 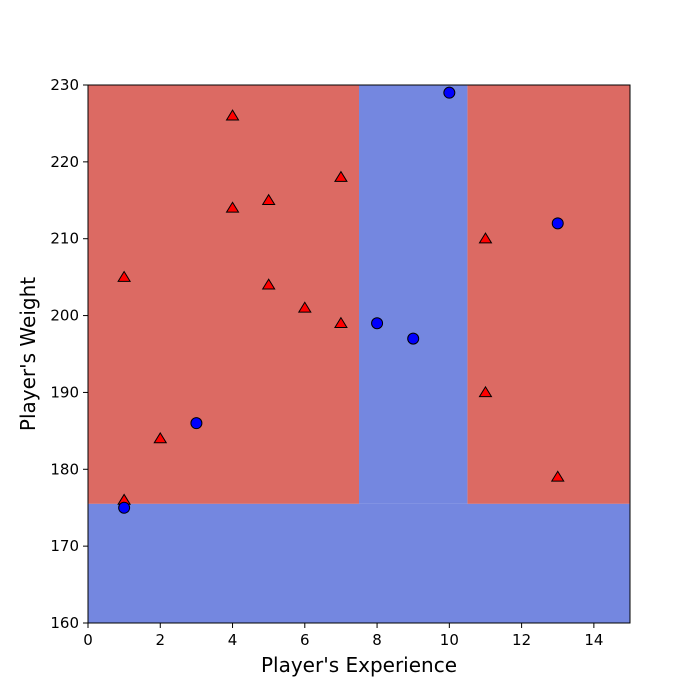 I want to click on y-tick-label: 190, so click(x=64, y=392).